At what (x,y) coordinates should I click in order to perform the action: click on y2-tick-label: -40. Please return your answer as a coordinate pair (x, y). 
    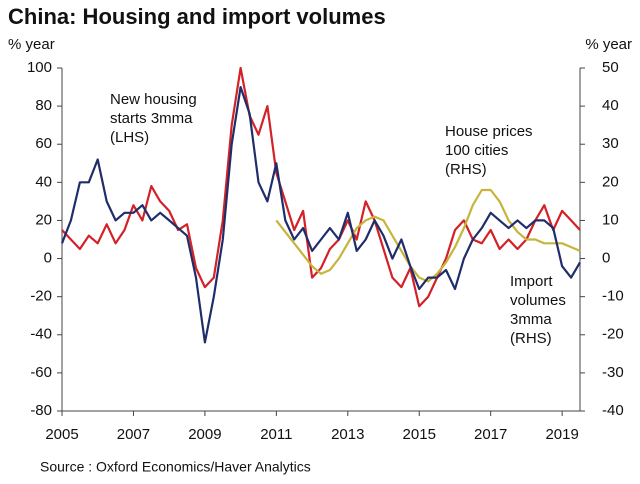
    Looking at the image, I should click on (613, 410).